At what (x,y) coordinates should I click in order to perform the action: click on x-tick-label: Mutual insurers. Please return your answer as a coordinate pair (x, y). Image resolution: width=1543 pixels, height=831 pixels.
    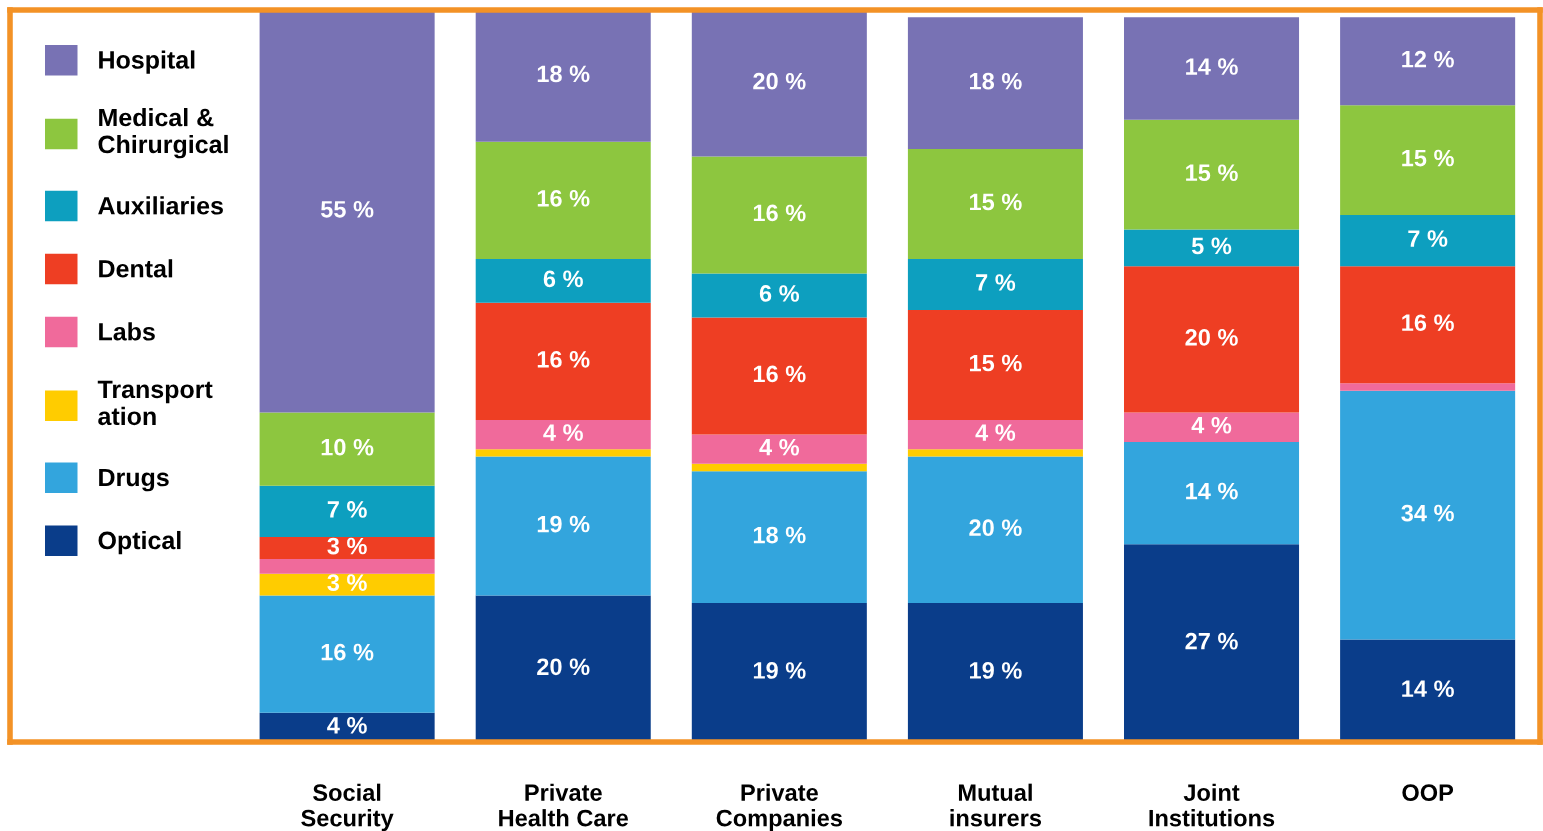
    Looking at the image, I should click on (996, 805).